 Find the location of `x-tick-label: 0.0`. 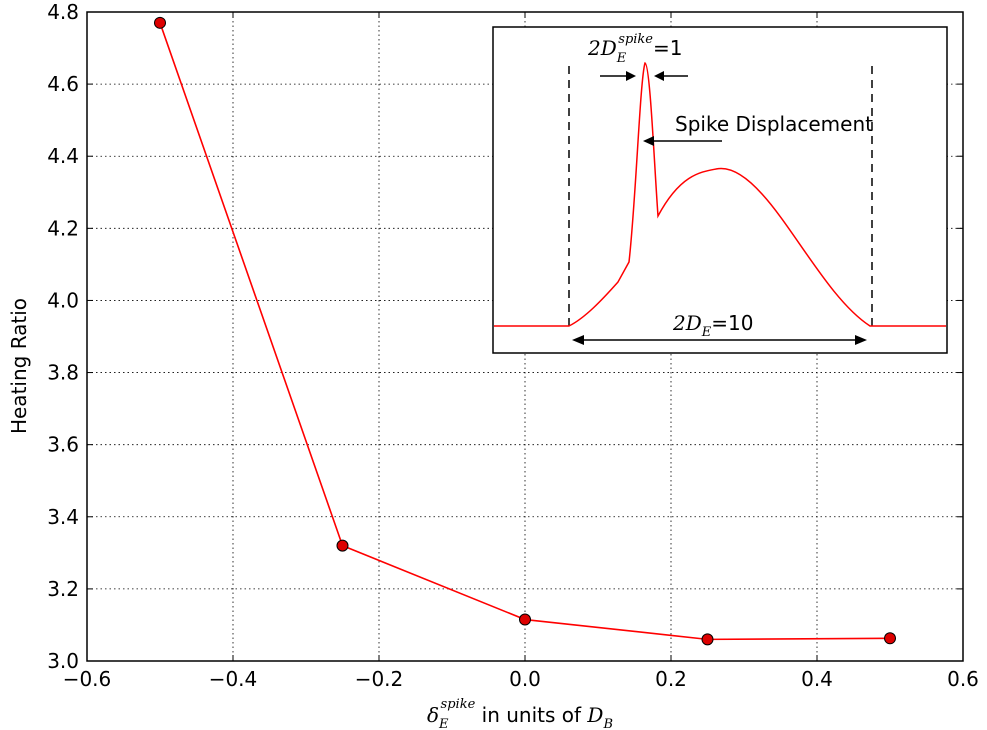

x-tick-label: 0.0 is located at coordinates (525, 679).